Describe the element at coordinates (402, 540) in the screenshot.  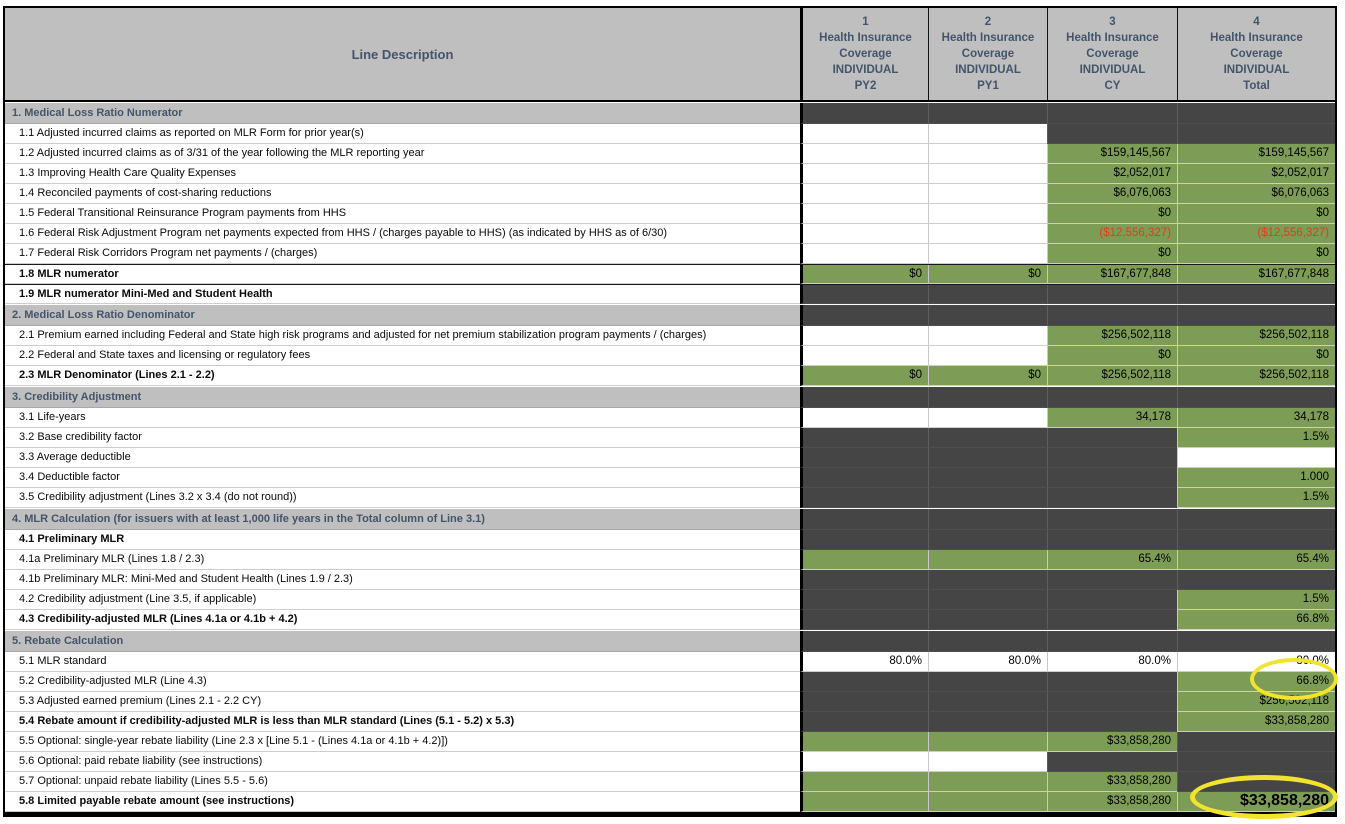
I see `row-label: 4.1 Preliminary MLR` at that location.